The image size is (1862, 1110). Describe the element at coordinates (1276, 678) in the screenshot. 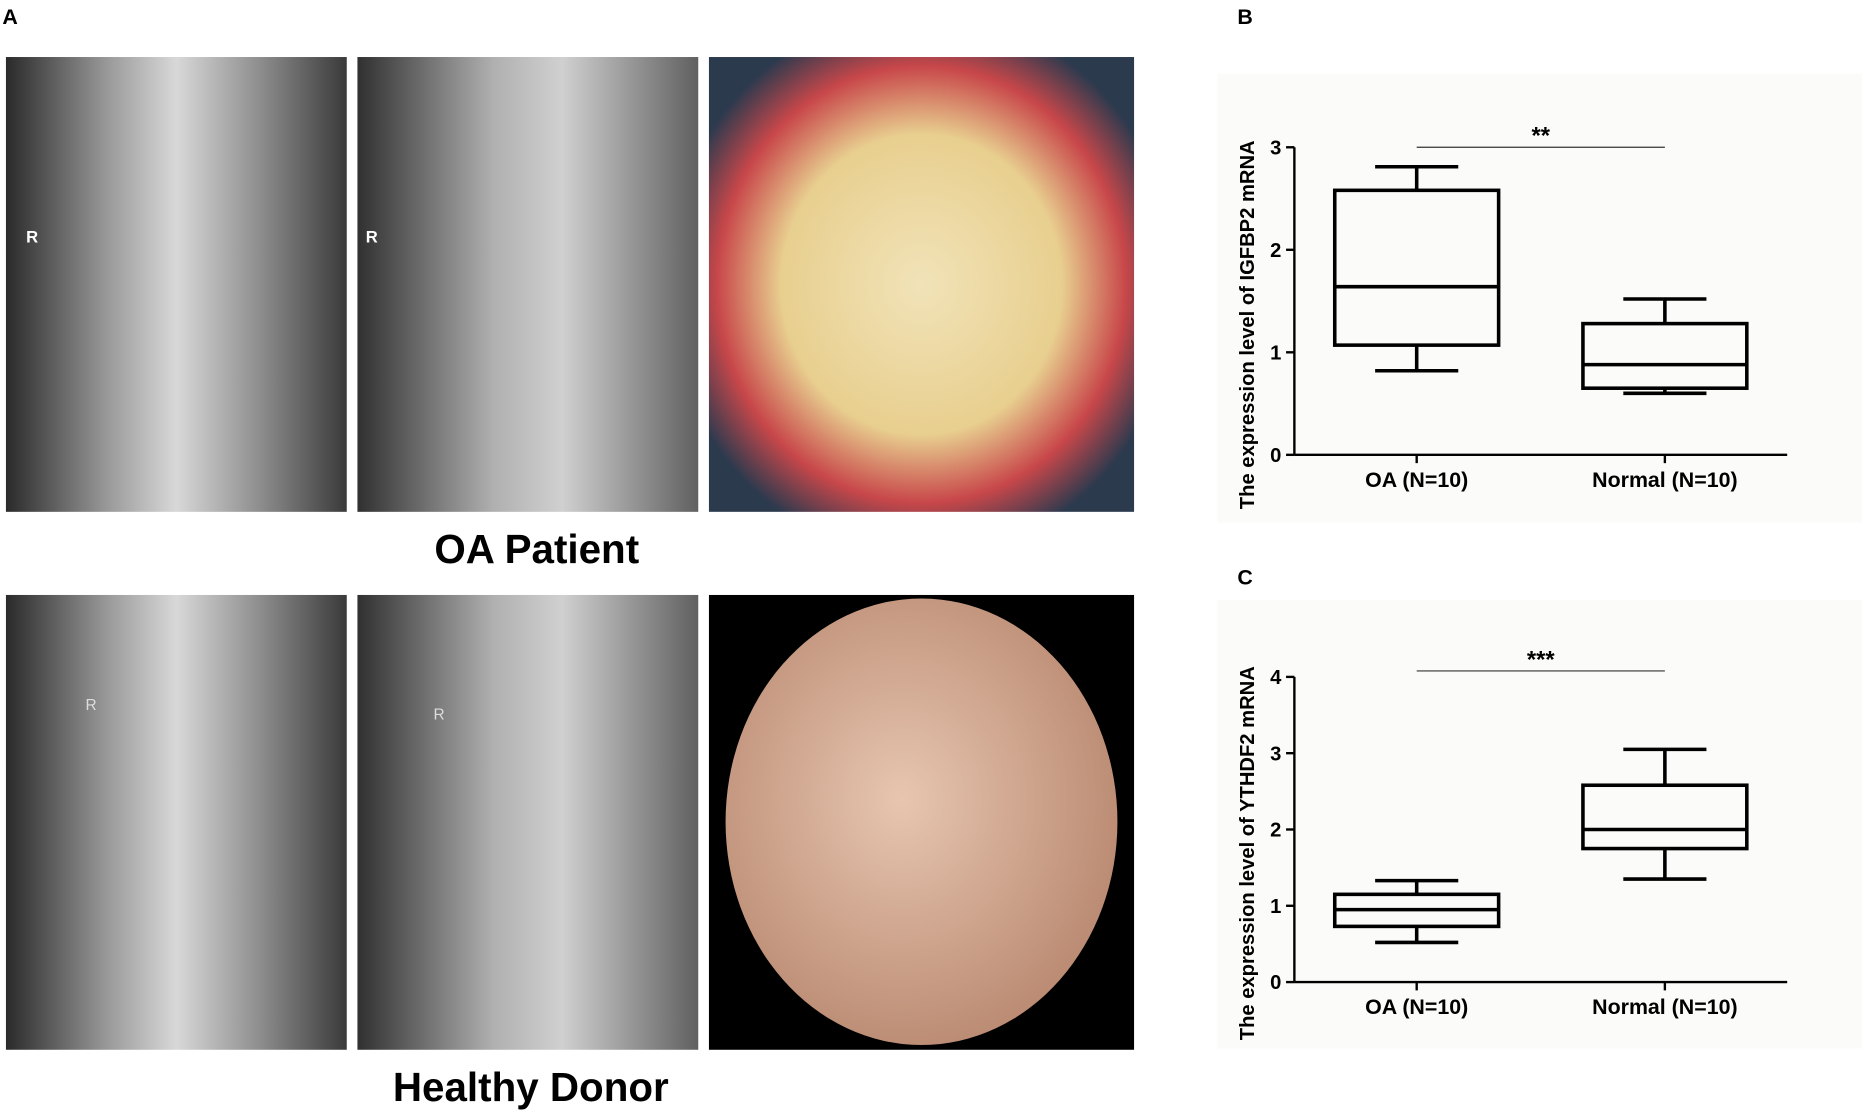

I see `y-tick-label: 4` at that location.